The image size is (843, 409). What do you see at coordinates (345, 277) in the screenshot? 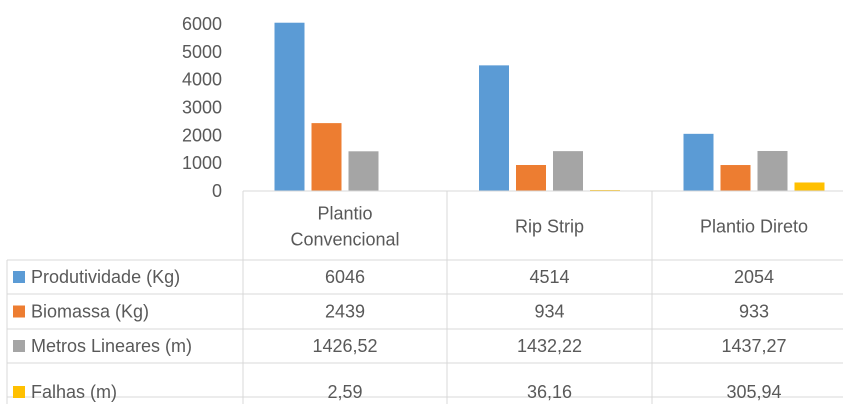
I see `table-value: 6046` at bounding box center [345, 277].